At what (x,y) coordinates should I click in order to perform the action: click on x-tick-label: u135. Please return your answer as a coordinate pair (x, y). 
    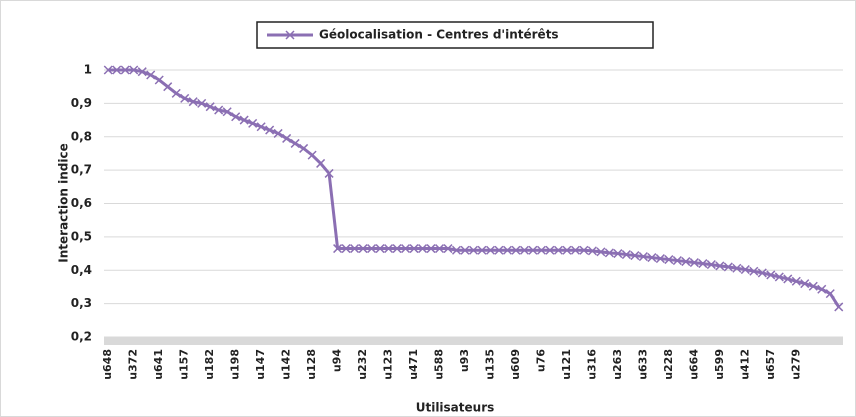
    Looking at the image, I should click on (489, 364).